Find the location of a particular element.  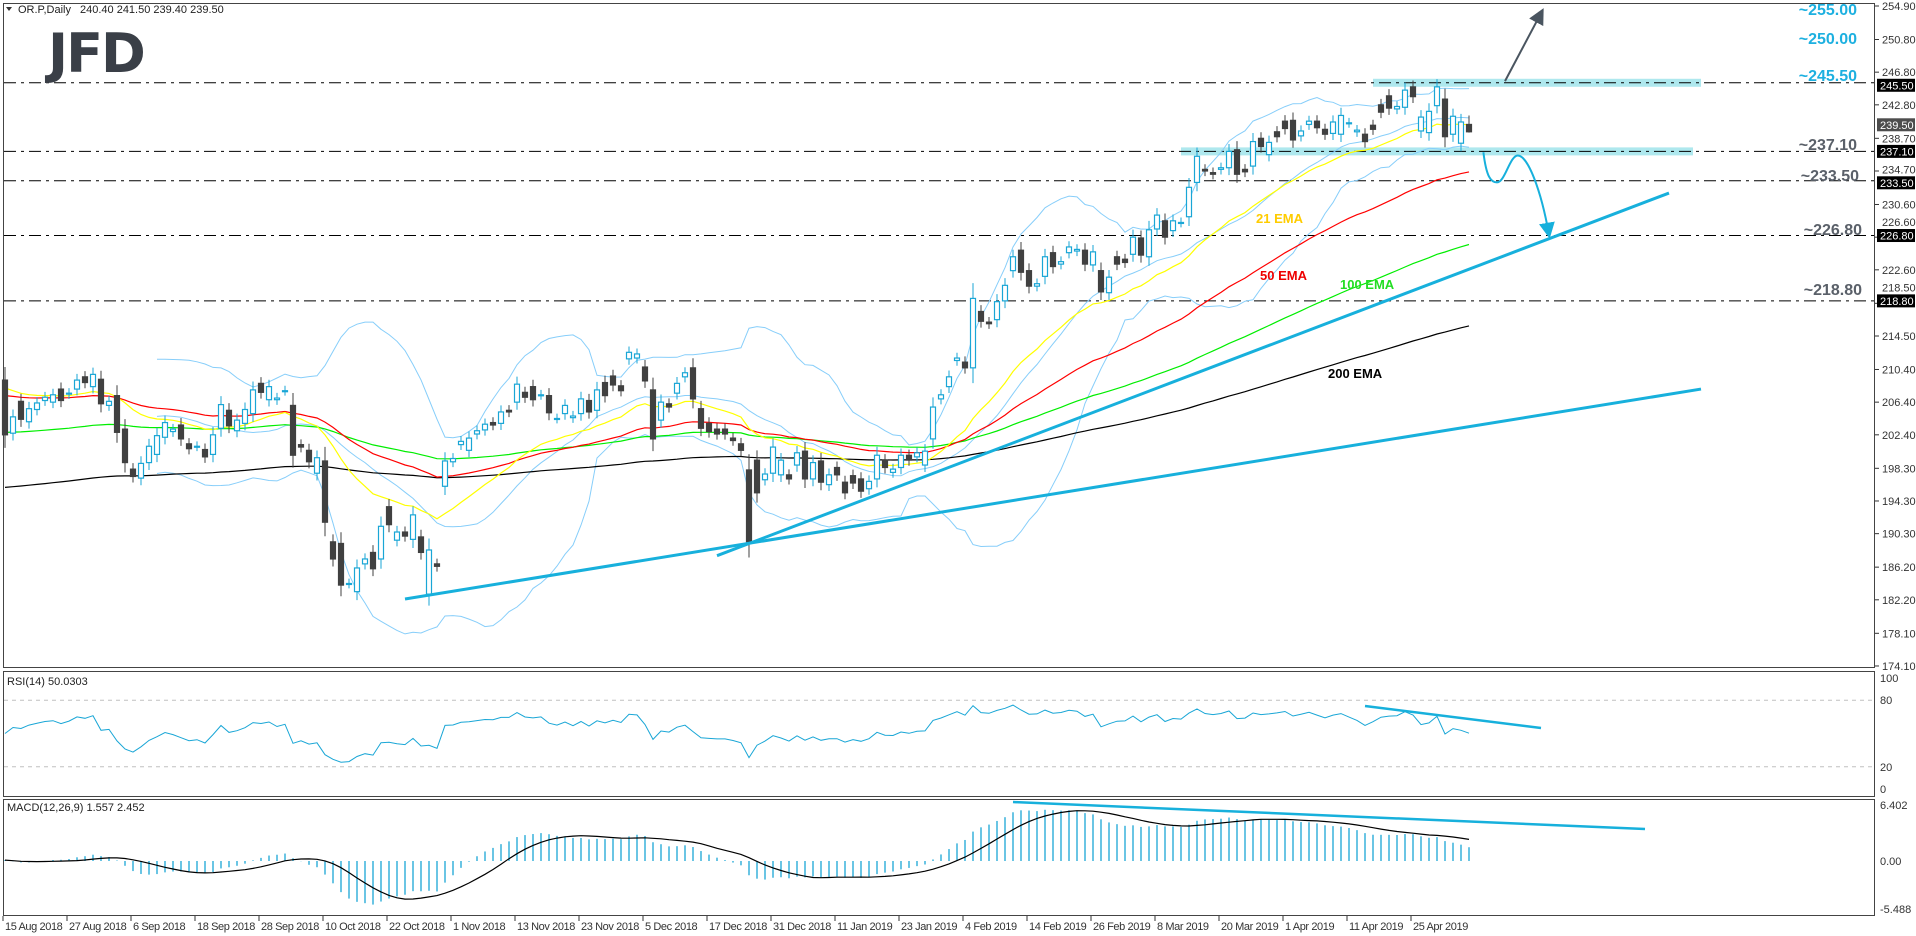

price-label: 218.80 is located at coordinates (1897, 302).